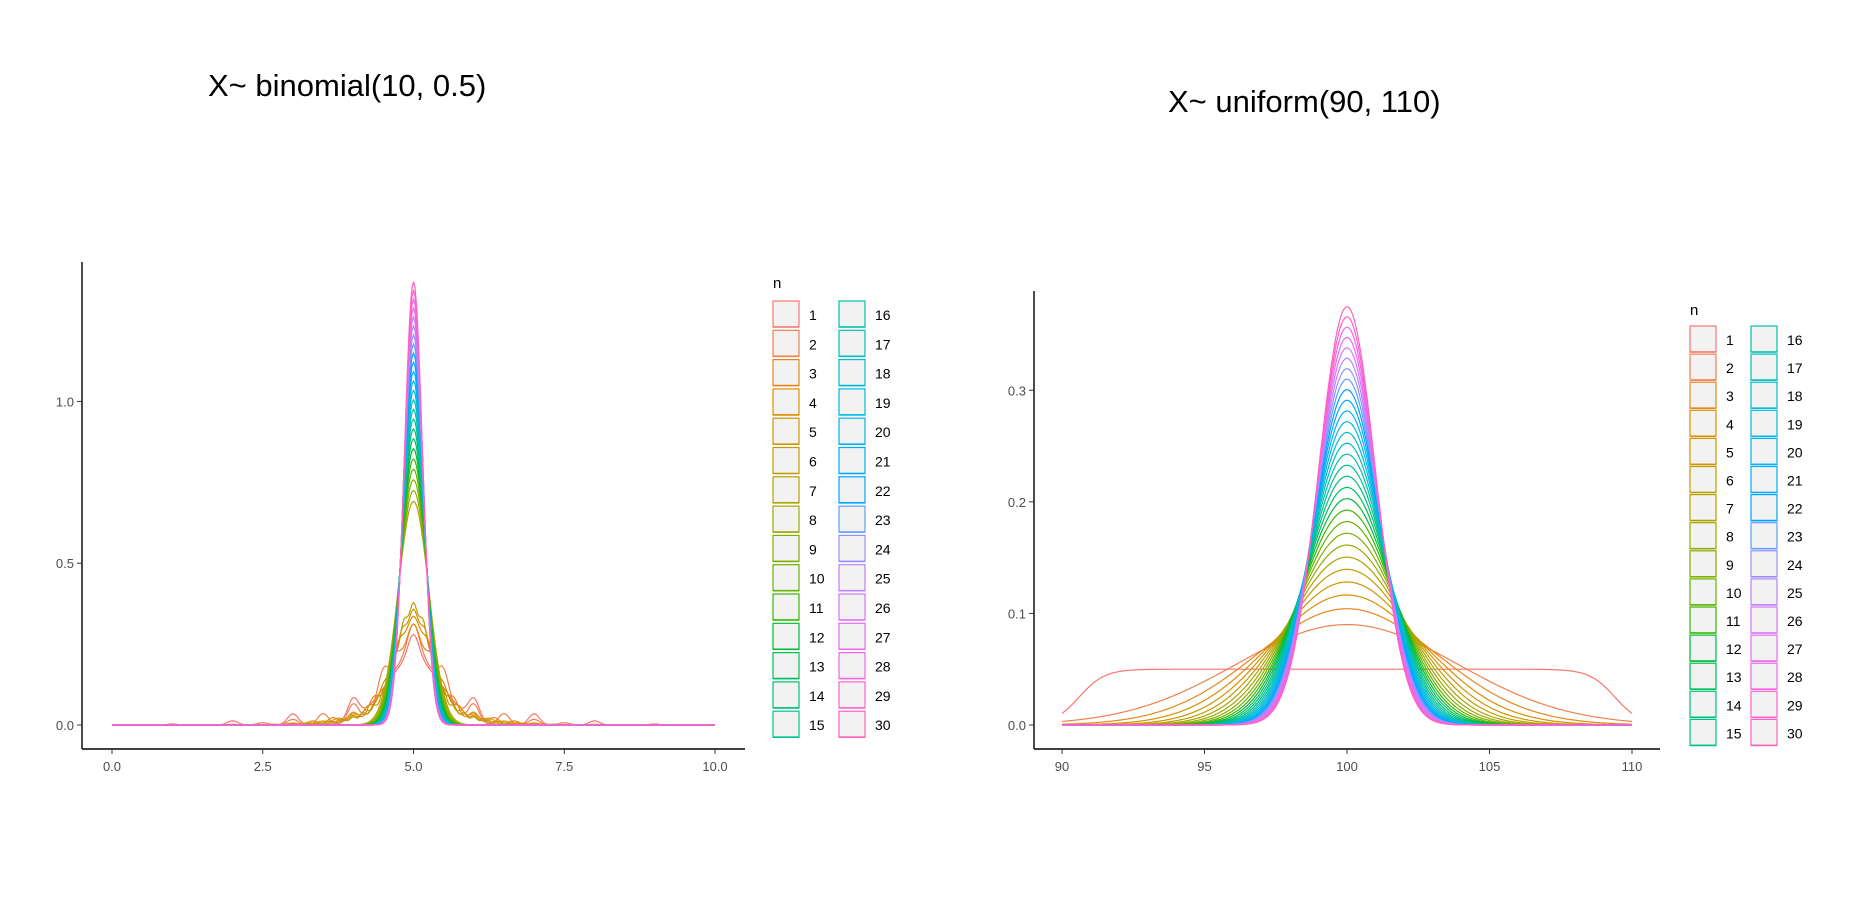 The image size is (1850, 900). What do you see at coordinates (817, 725) in the screenshot?
I see `legend-label-n-15: 15` at bounding box center [817, 725].